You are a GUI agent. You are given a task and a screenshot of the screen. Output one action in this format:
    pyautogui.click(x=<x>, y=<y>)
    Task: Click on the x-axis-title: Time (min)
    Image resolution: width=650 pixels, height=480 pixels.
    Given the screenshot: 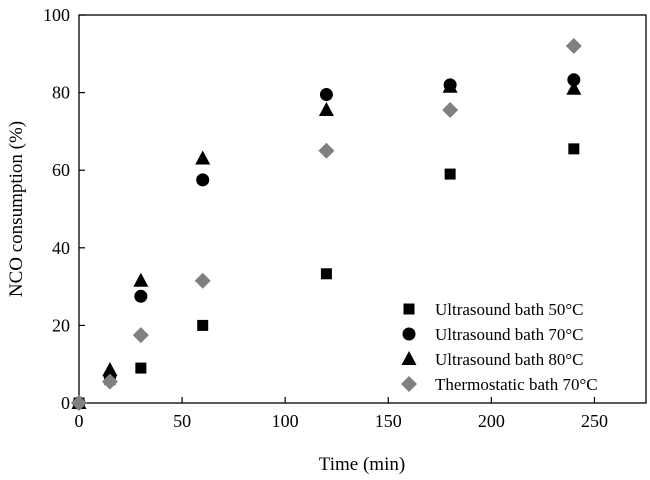 What is the action you would take?
    pyautogui.click(x=362, y=464)
    